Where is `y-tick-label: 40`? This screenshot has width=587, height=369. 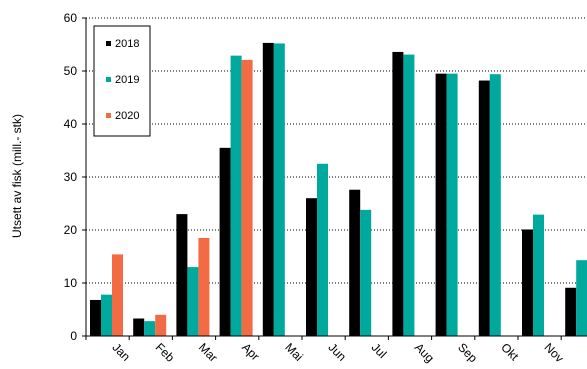 y-tick-label: 40 is located at coordinates (71, 124).